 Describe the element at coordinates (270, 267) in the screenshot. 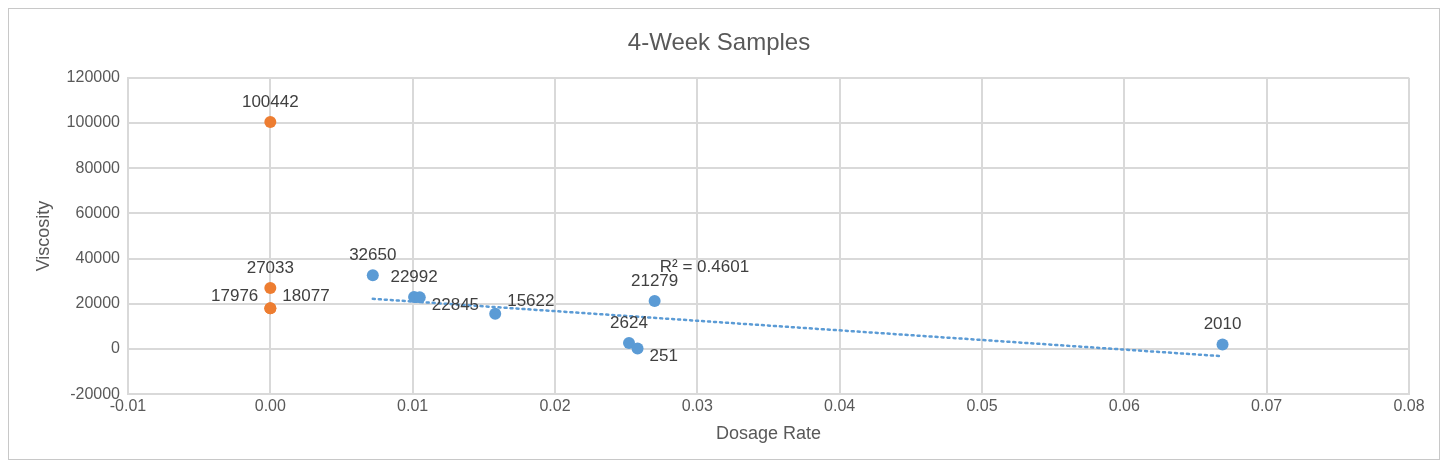

I see `data-label: 27033` at that location.